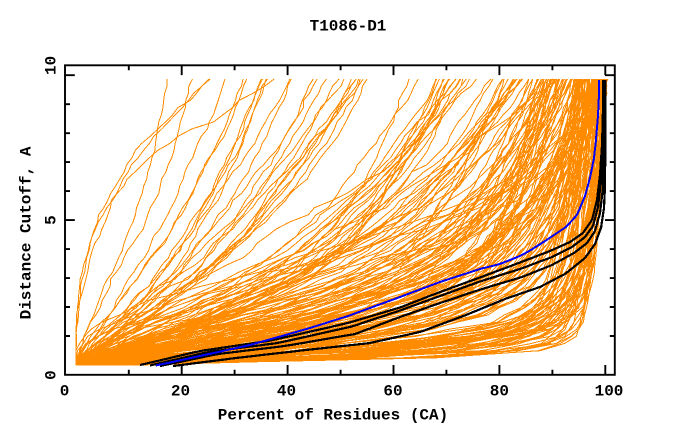  I want to click on svg-text: 20, so click(180, 392).